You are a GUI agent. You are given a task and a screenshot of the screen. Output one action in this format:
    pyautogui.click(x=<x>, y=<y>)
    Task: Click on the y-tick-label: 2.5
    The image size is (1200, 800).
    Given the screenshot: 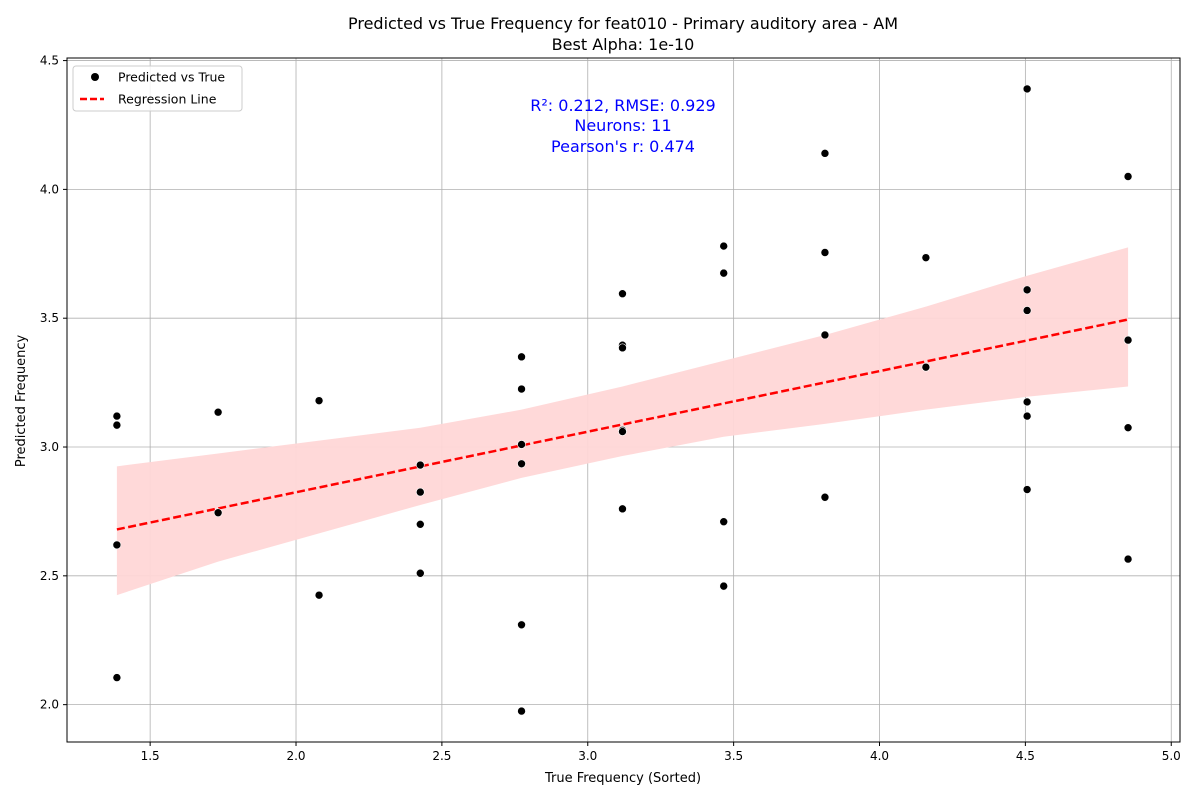 What is the action you would take?
    pyautogui.click(x=49, y=576)
    